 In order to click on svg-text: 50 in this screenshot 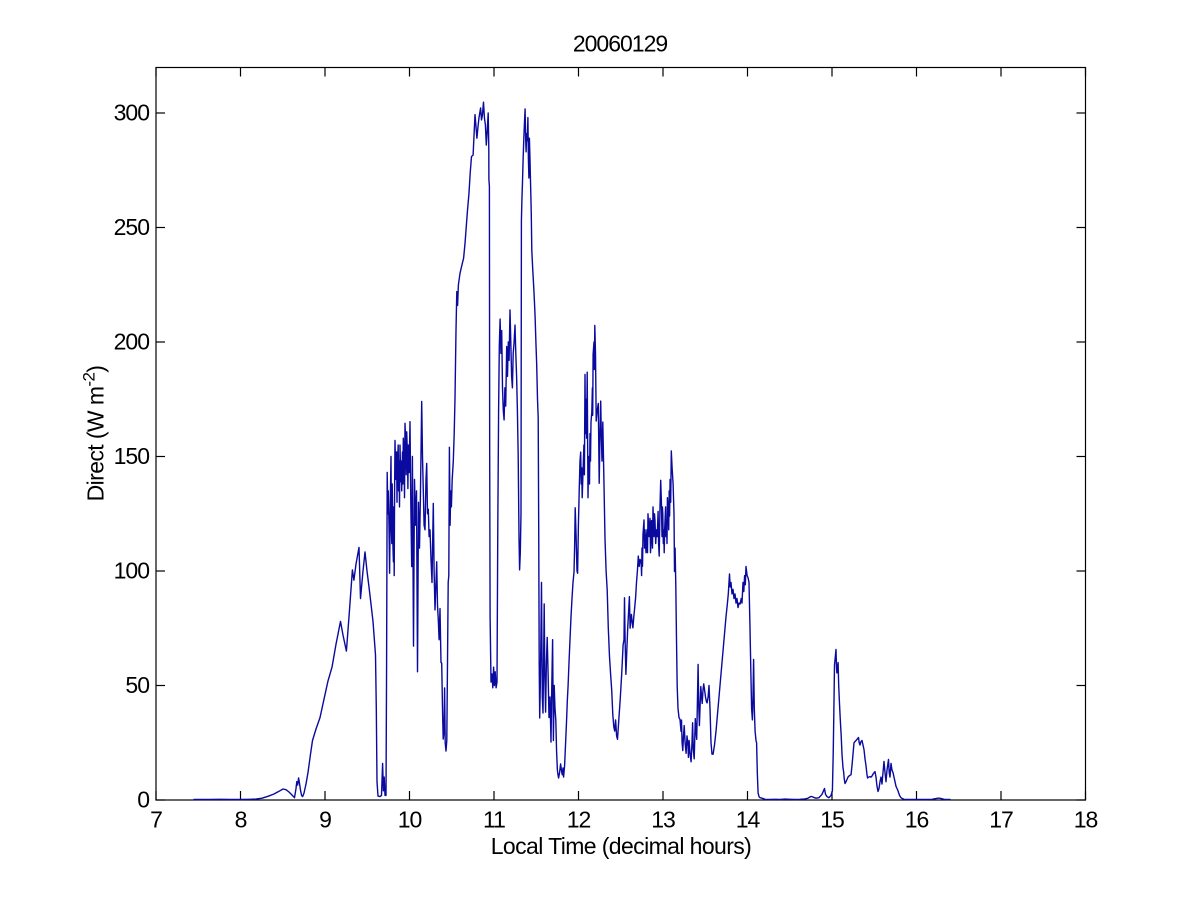, I will do `click(137, 685)`.